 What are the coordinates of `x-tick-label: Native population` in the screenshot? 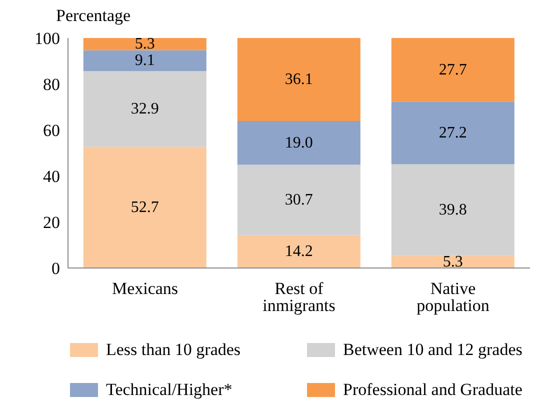 It's located at (453, 297).